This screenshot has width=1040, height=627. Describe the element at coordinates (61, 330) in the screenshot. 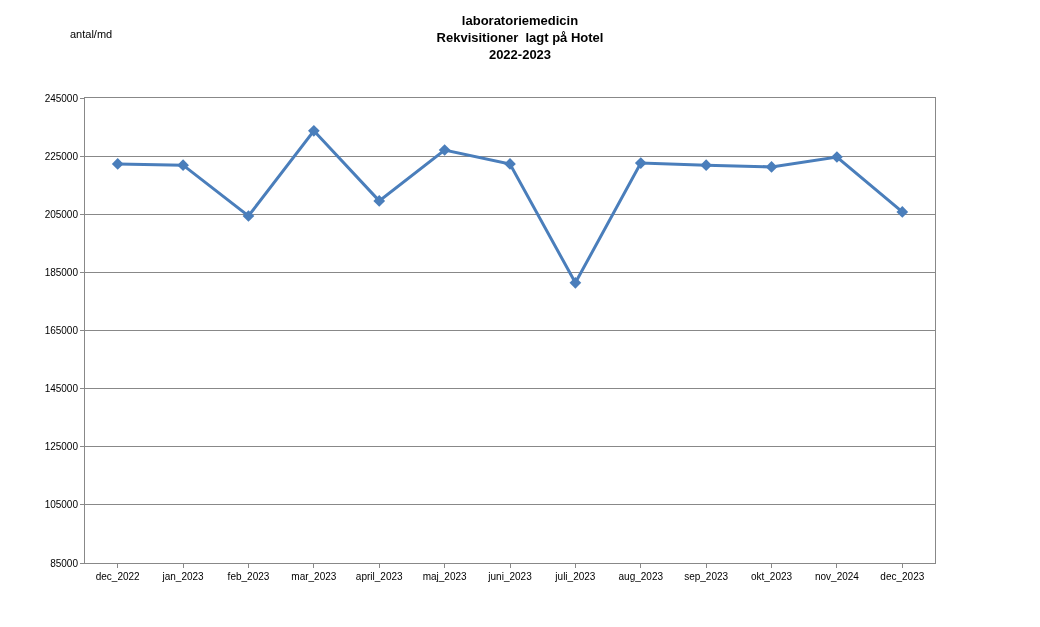

I see `y-tick-label: 165000` at that location.